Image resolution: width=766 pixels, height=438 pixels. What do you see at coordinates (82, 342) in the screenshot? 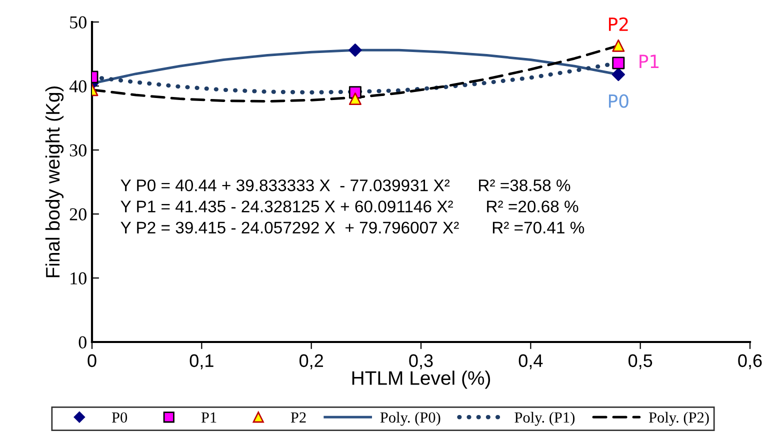
I see `y-tick-label: 0` at bounding box center [82, 342].